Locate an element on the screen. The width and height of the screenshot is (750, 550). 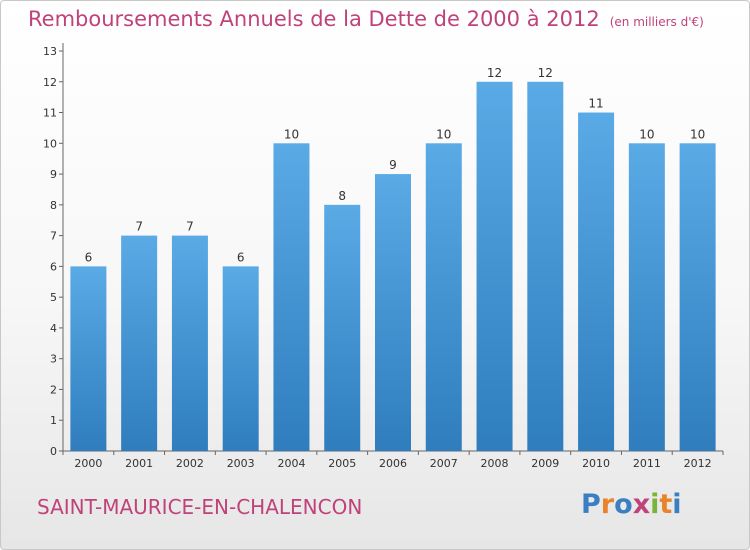
y-tick-label: 9 is located at coordinates (53, 174).